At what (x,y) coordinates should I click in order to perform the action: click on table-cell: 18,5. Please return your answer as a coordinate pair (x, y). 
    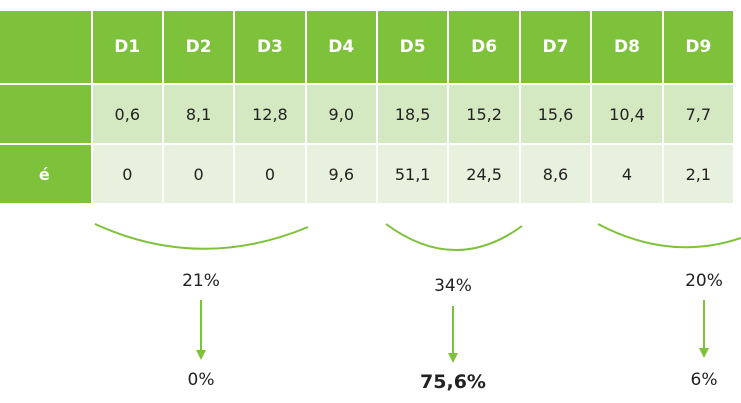
    Looking at the image, I should click on (412, 114).